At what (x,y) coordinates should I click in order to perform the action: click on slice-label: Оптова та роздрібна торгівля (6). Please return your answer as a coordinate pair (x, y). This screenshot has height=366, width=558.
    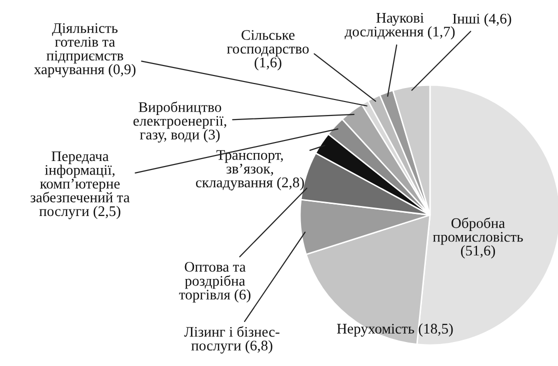
    Looking at the image, I should click on (214, 282).